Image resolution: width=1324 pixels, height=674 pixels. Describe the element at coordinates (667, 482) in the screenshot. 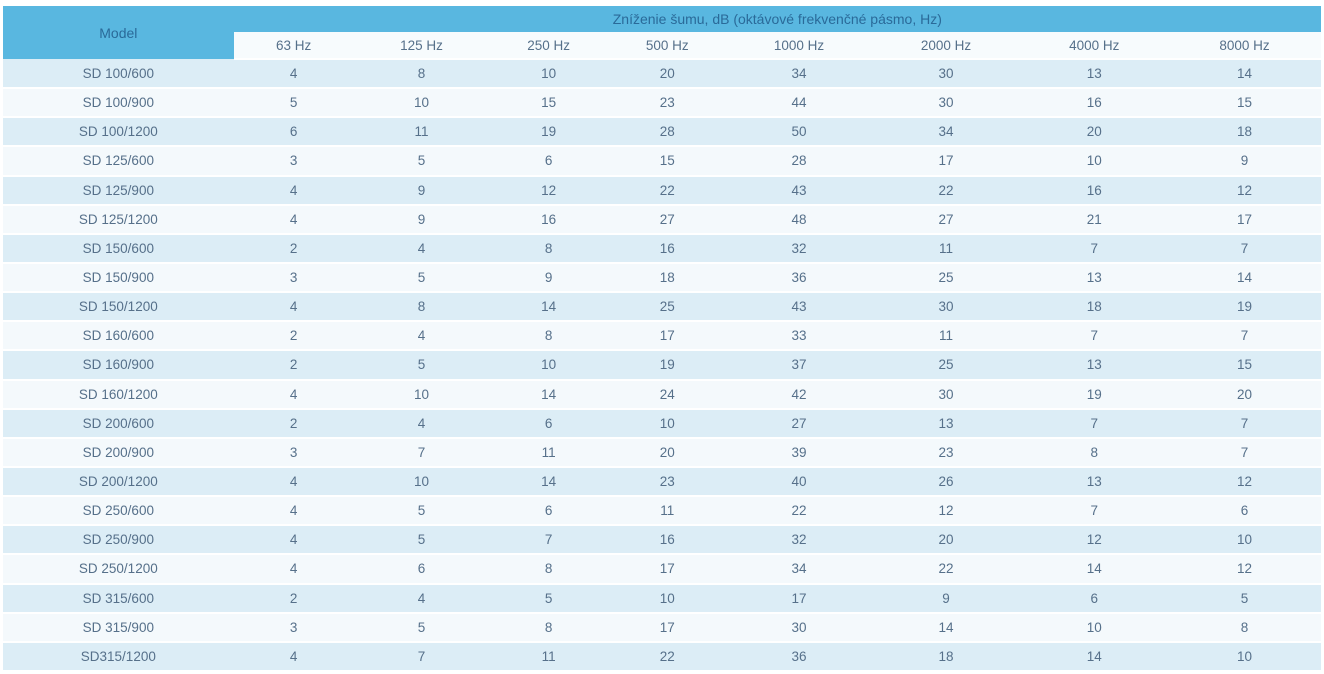

I see `value-cell: 23` at that location.